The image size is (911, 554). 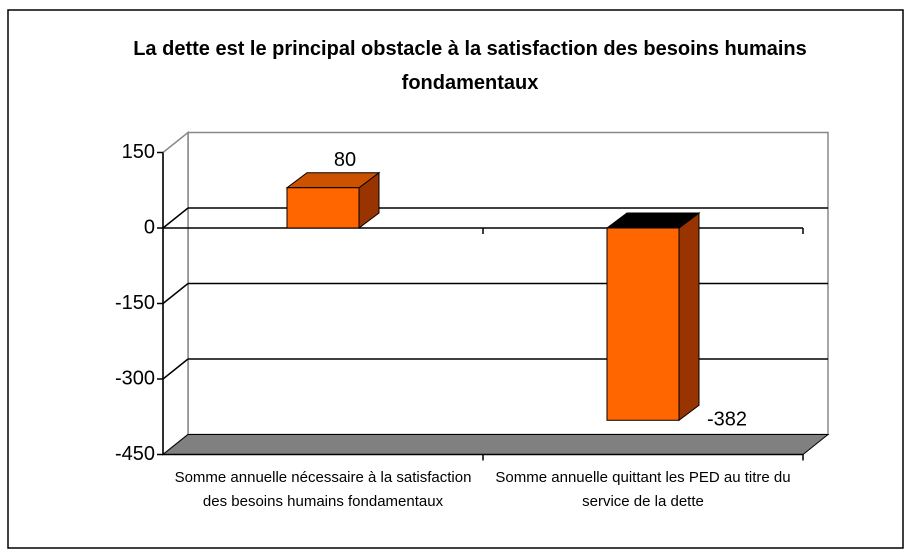 I want to click on y-tick-label: -300, so click(x=135, y=378).